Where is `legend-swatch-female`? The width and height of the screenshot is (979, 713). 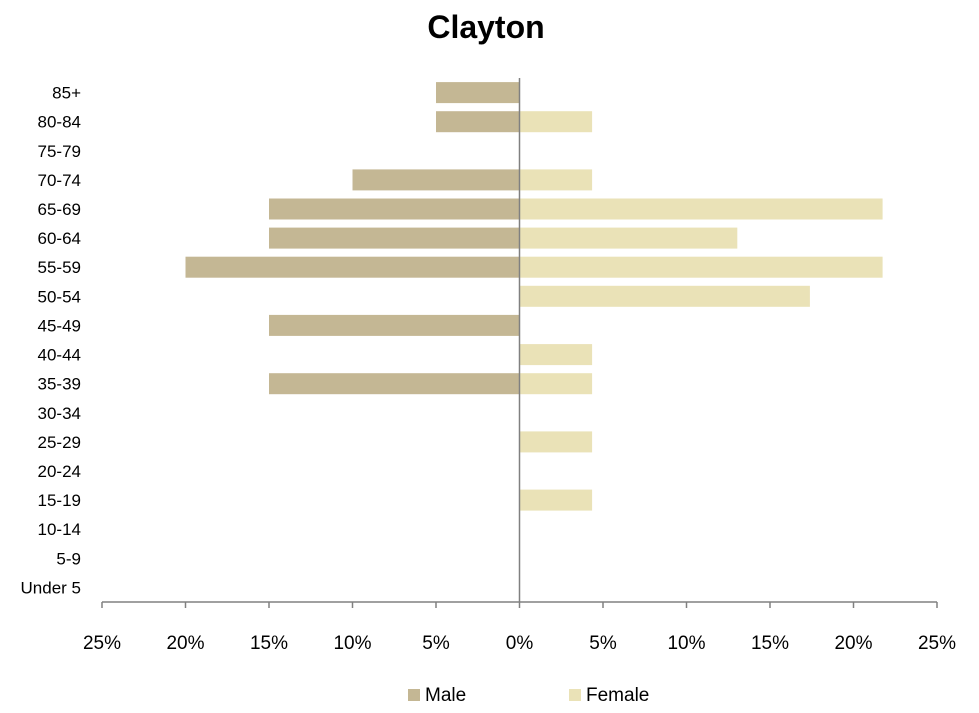
legend-swatch-female is located at coordinates (575, 695).